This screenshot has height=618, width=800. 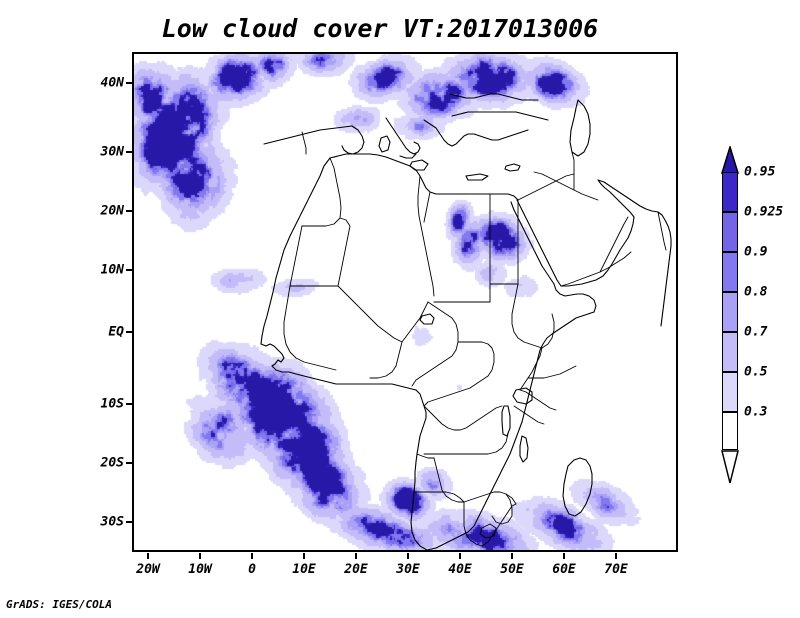 What do you see at coordinates (129, 404) in the screenshot?
I see `ytick-mark-10S` at bounding box center [129, 404].